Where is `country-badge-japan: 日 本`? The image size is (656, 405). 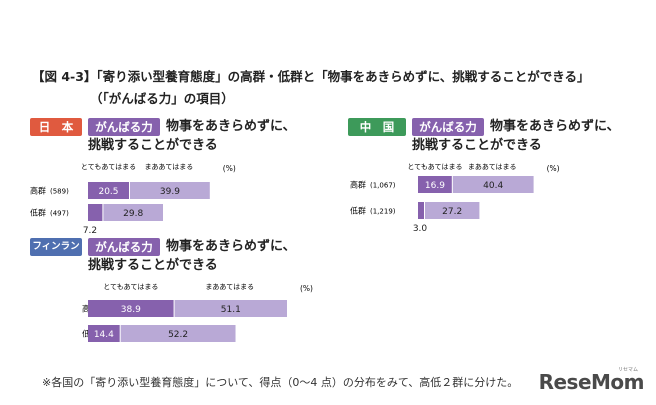 country-badge-japan: 日 本 is located at coordinates (56, 127).